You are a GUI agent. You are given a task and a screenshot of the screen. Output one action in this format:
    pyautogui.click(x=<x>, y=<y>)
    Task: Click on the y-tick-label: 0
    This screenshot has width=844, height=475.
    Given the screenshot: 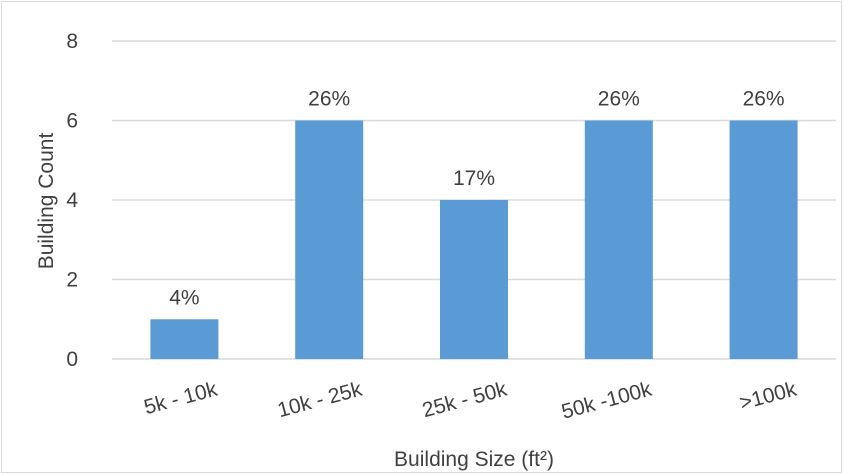 What is the action you would take?
    pyautogui.click(x=72, y=359)
    